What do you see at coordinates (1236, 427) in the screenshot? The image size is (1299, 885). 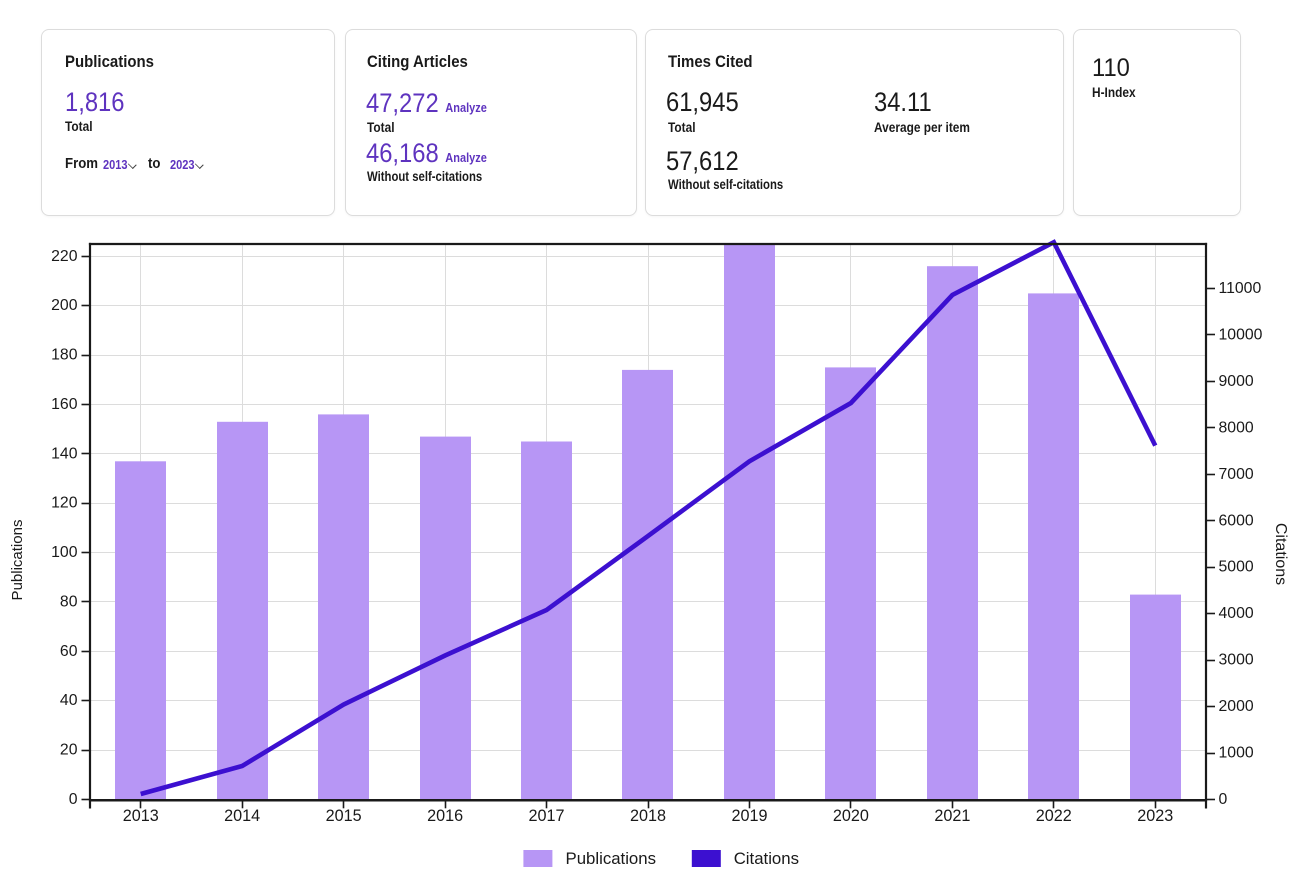 I see `svg-text: 8000` at bounding box center [1236, 427].